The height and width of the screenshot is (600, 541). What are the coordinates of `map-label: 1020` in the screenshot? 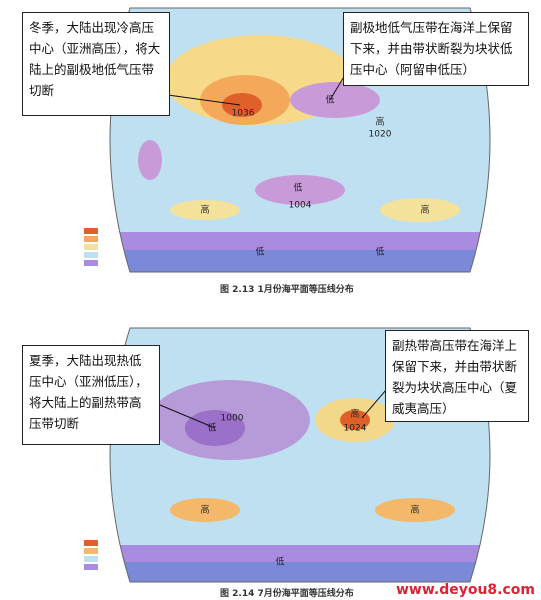 It's located at (380, 135).